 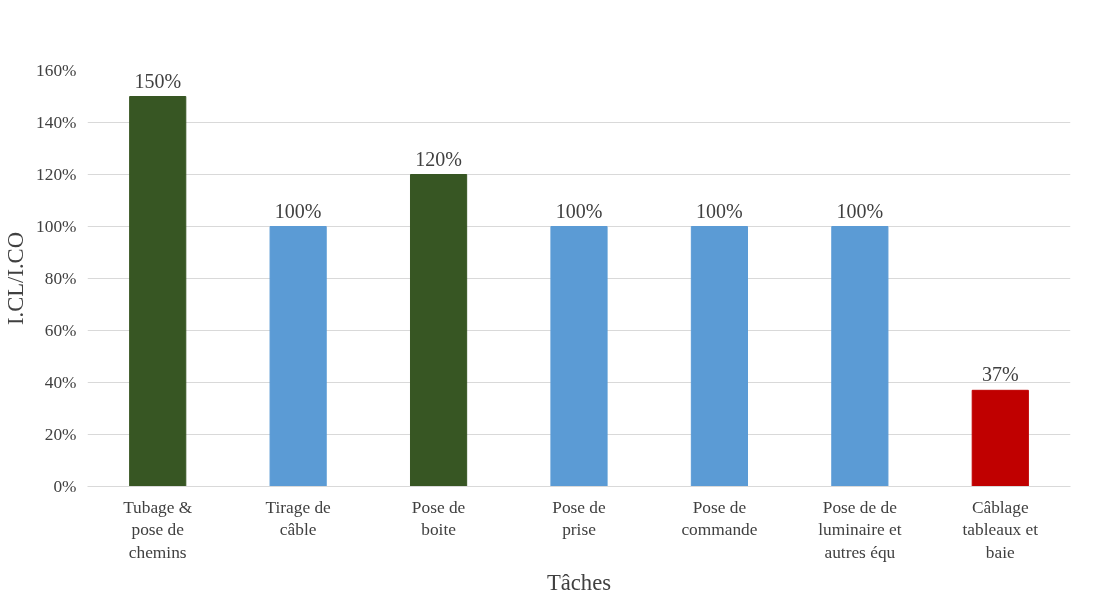 I want to click on data-label: 37%, so click(x=1000, y=374).